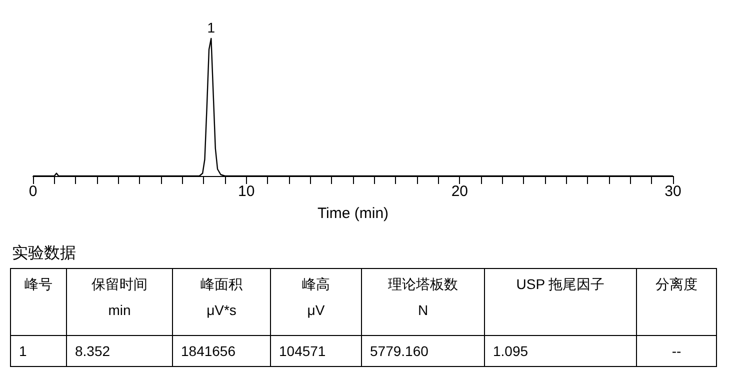  Describe the element at coordinates (459, 191) in the screenshot. I see `x-tick-label: 20` at that location.